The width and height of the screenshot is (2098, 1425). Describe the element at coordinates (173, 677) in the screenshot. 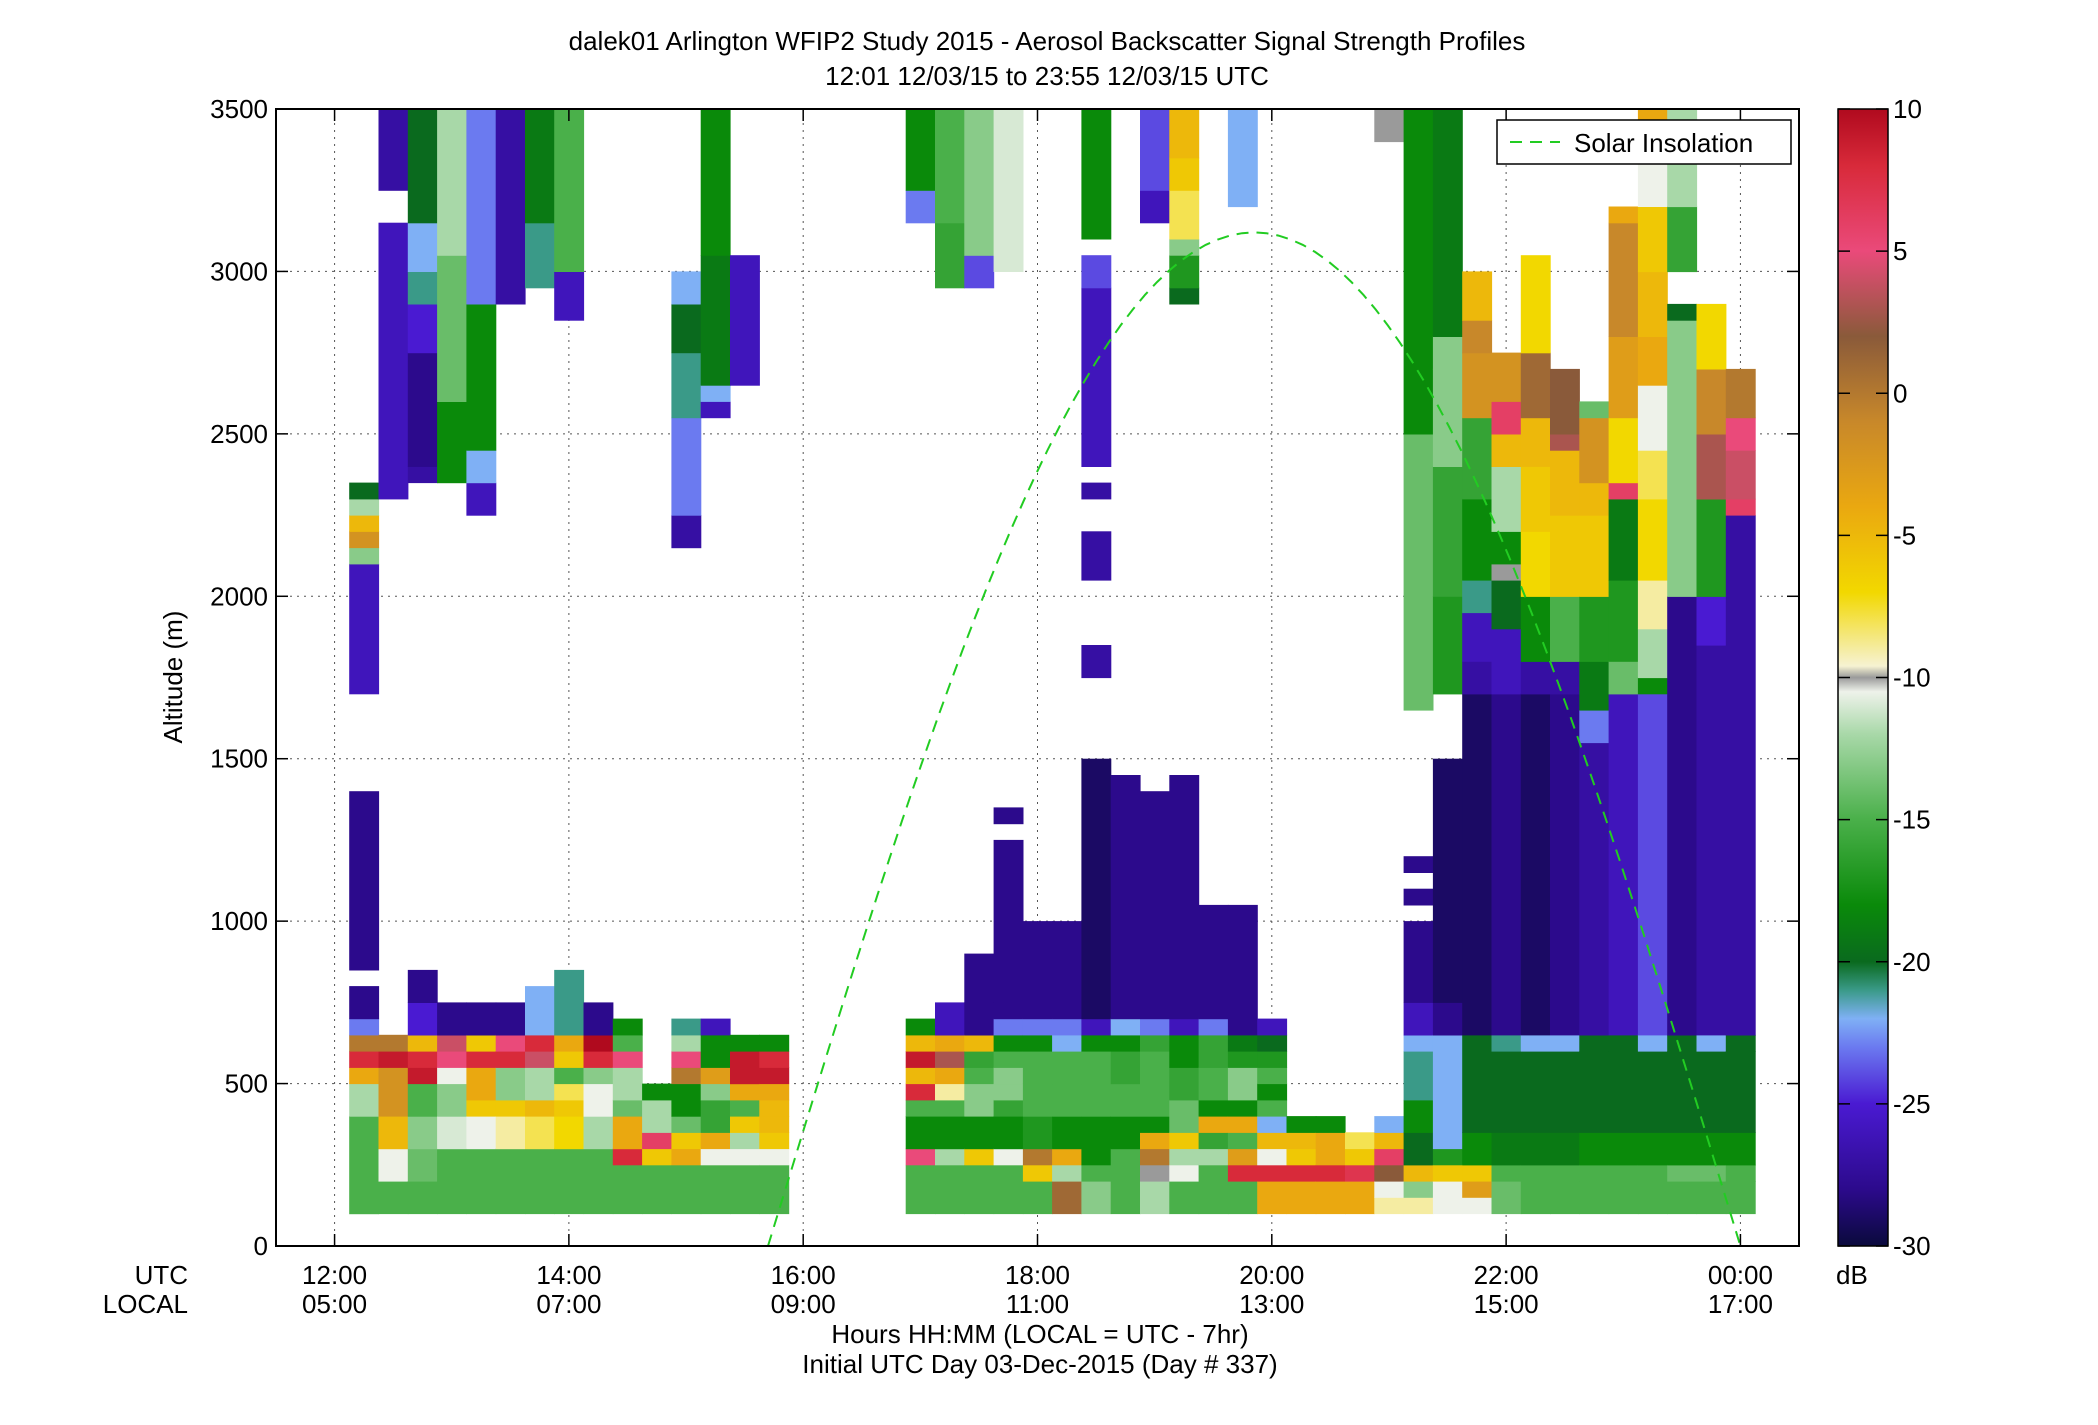

I see `y-axis-label: Altitude (m)` at that location.